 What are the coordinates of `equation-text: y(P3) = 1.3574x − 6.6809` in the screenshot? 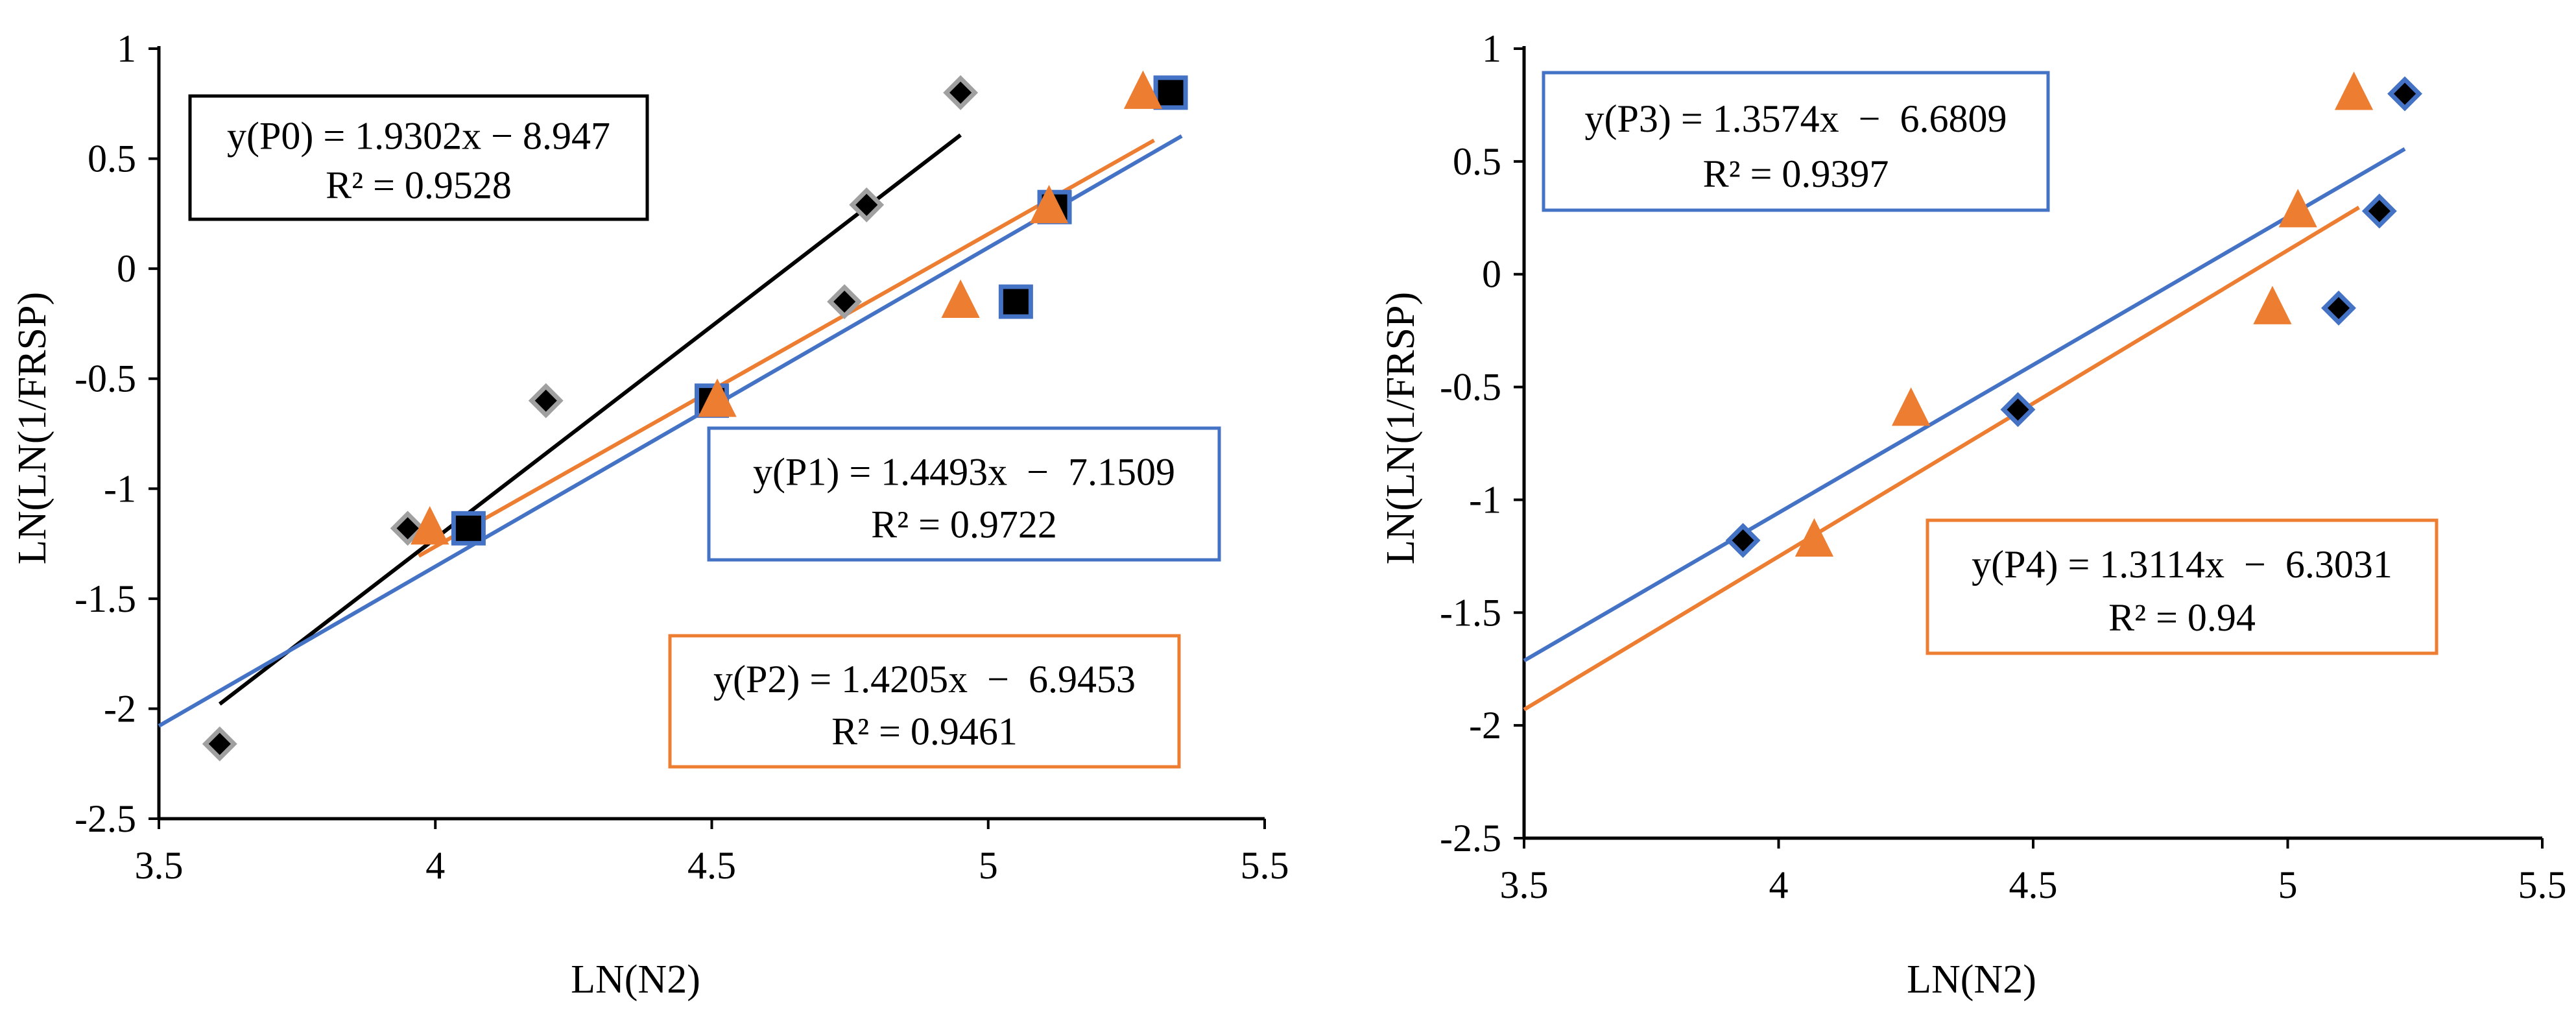 It's located at (1795, 118).